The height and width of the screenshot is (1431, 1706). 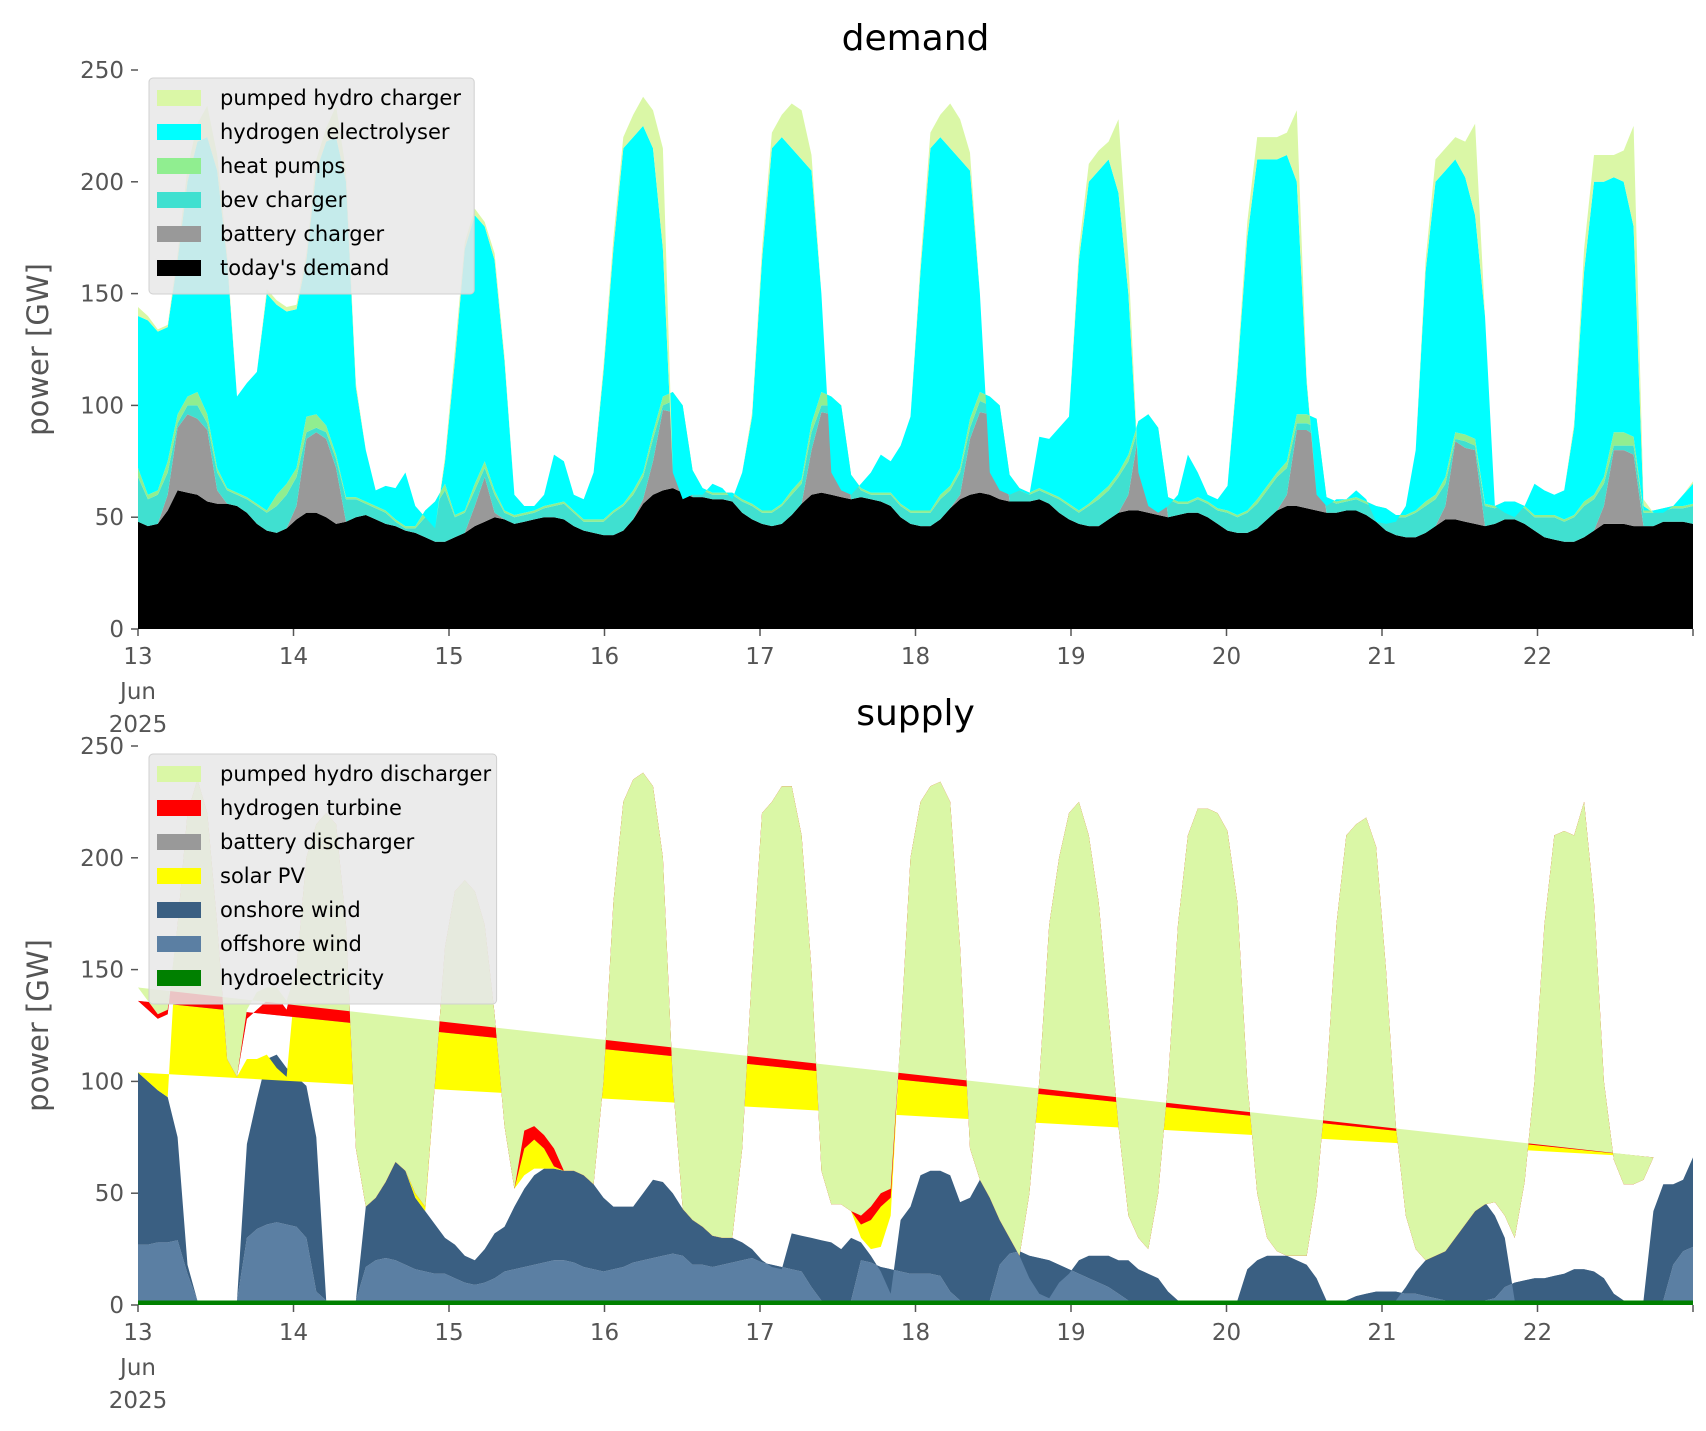 I want to click on legend-entry-battery-discharger: battery discharger, so click(x=286, y=842).